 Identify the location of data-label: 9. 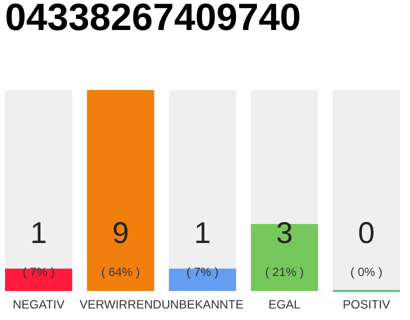
(120, 233).